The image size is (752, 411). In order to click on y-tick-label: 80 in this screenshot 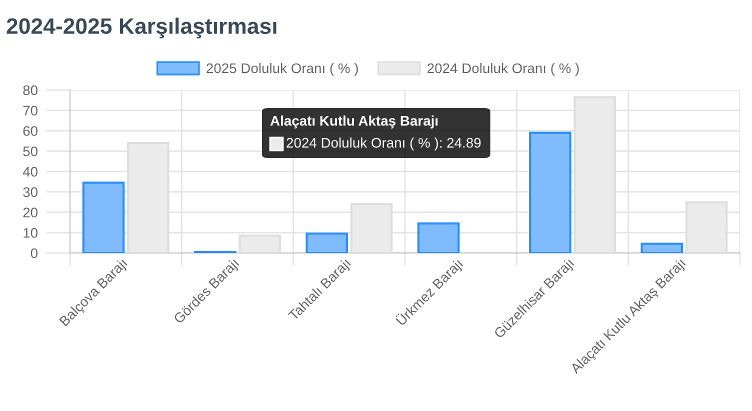, I will do `click(30, 90)`.